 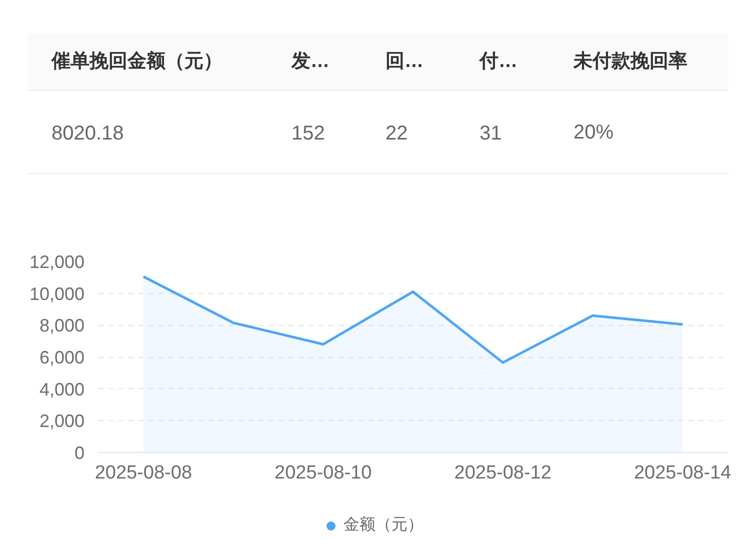 What do you see at coordinates (79, 453) in the screenshot?
I see `y-tick-label: 0` at bounding box center [79, 453].